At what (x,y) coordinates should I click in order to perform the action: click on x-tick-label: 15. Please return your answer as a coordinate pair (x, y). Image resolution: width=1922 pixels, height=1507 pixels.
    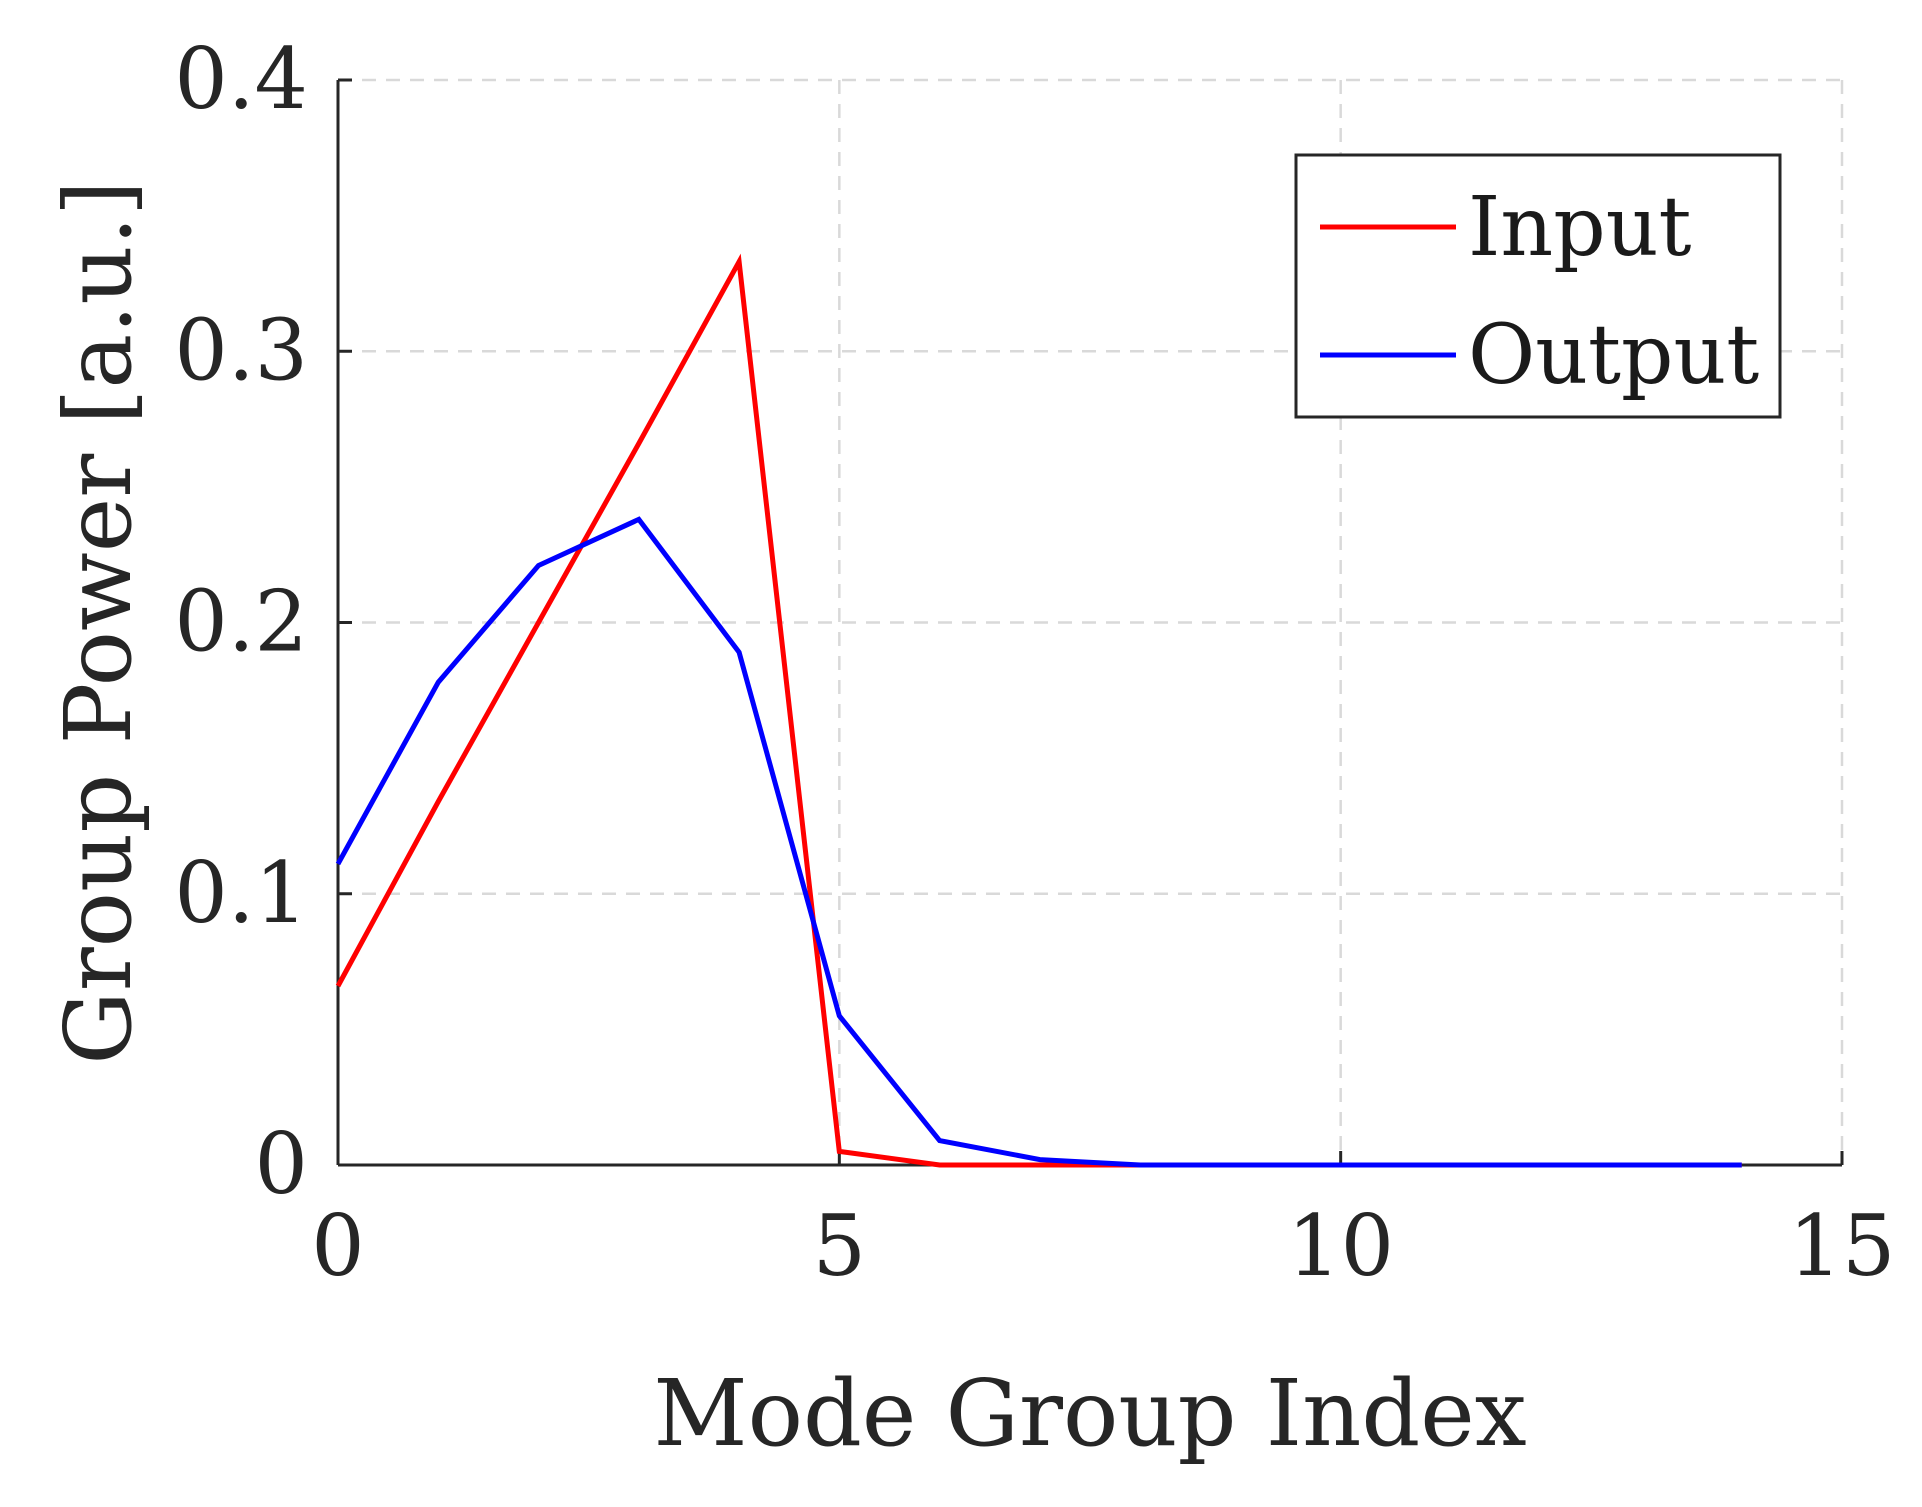
    Looking at the image, I should click on (1842, 1246).